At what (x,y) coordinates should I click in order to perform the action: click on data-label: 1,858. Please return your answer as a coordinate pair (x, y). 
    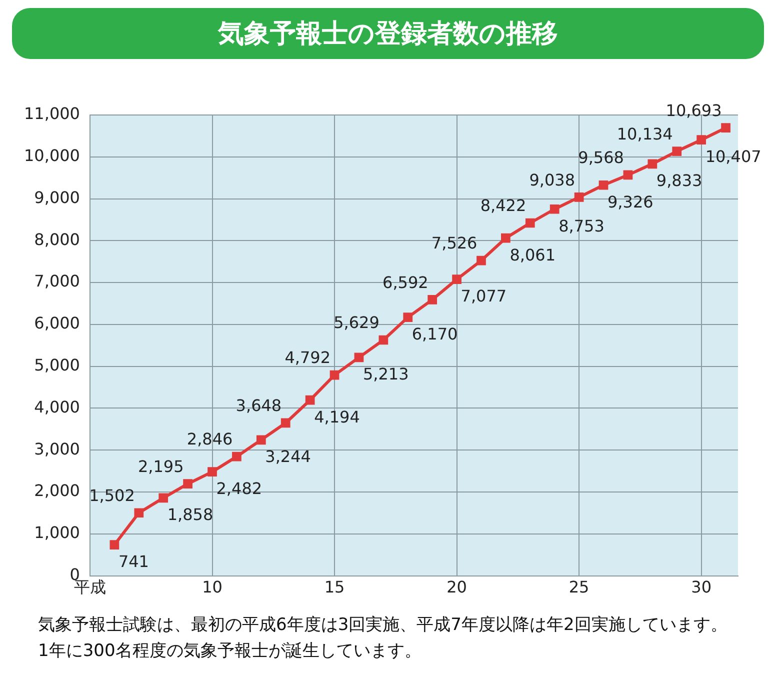
    Looking at the image, I should click on (190, 514).